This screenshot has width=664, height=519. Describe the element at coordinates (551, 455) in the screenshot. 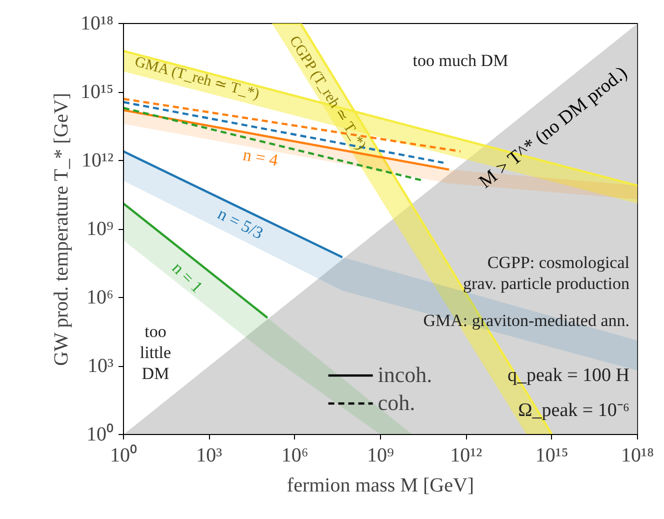

I see `x-tick-label: 10¹⁵` at that location.